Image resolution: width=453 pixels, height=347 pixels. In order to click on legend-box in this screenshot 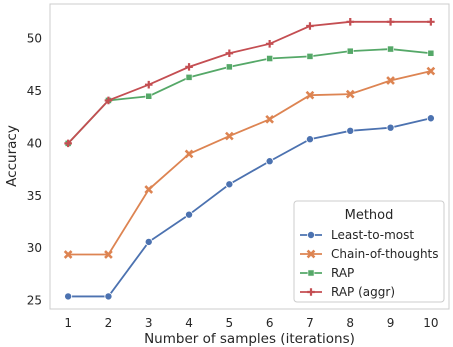, I will do `click(369, 251)`.